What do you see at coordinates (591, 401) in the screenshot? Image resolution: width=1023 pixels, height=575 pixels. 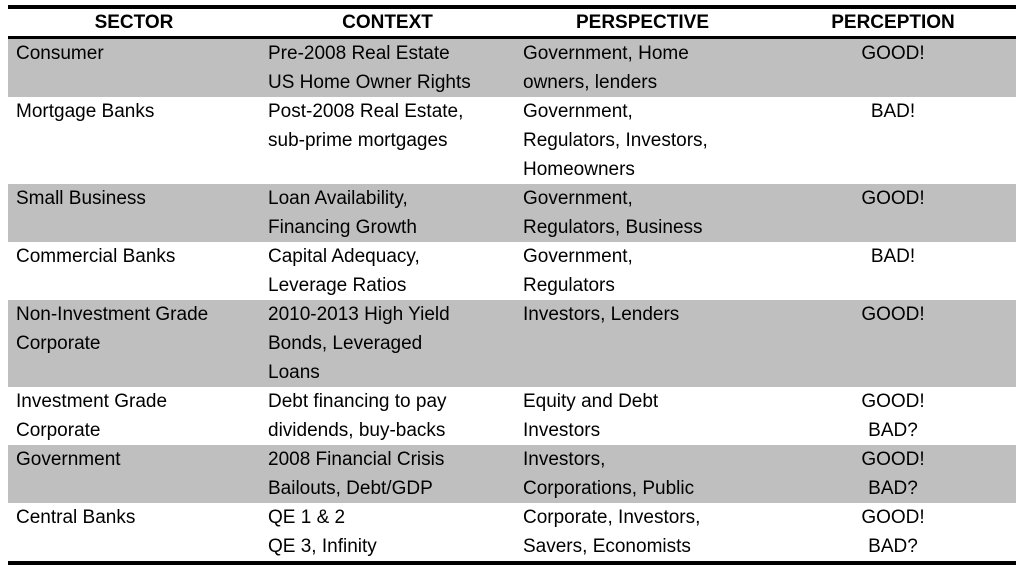 I see `cell-line: Equity and Debt` at bounding box center [591, 401].